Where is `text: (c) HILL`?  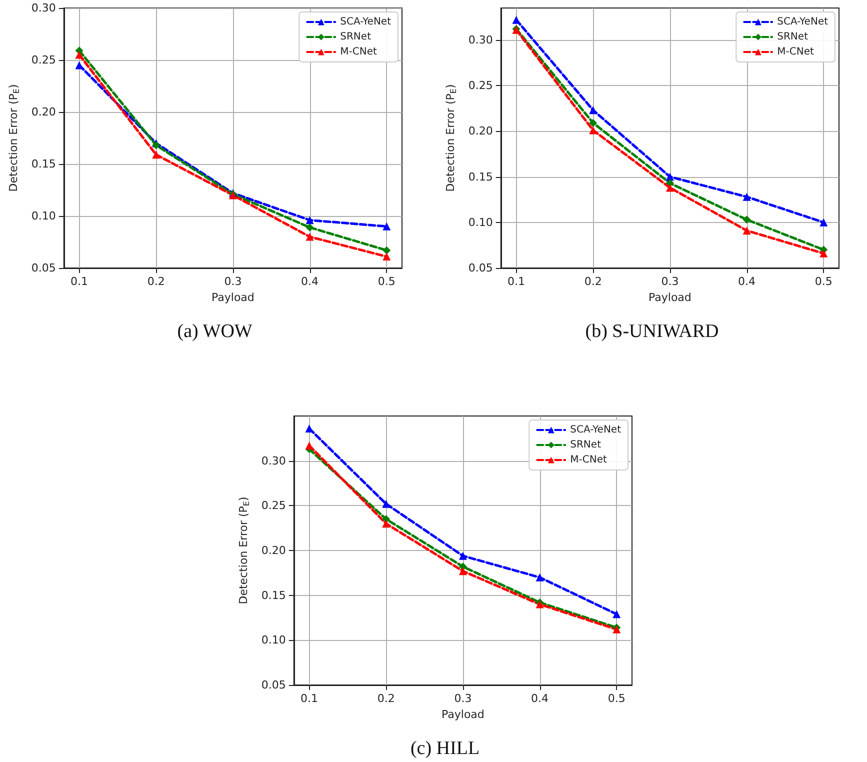
text: (c) HILL is located at coordinates (445, 748).